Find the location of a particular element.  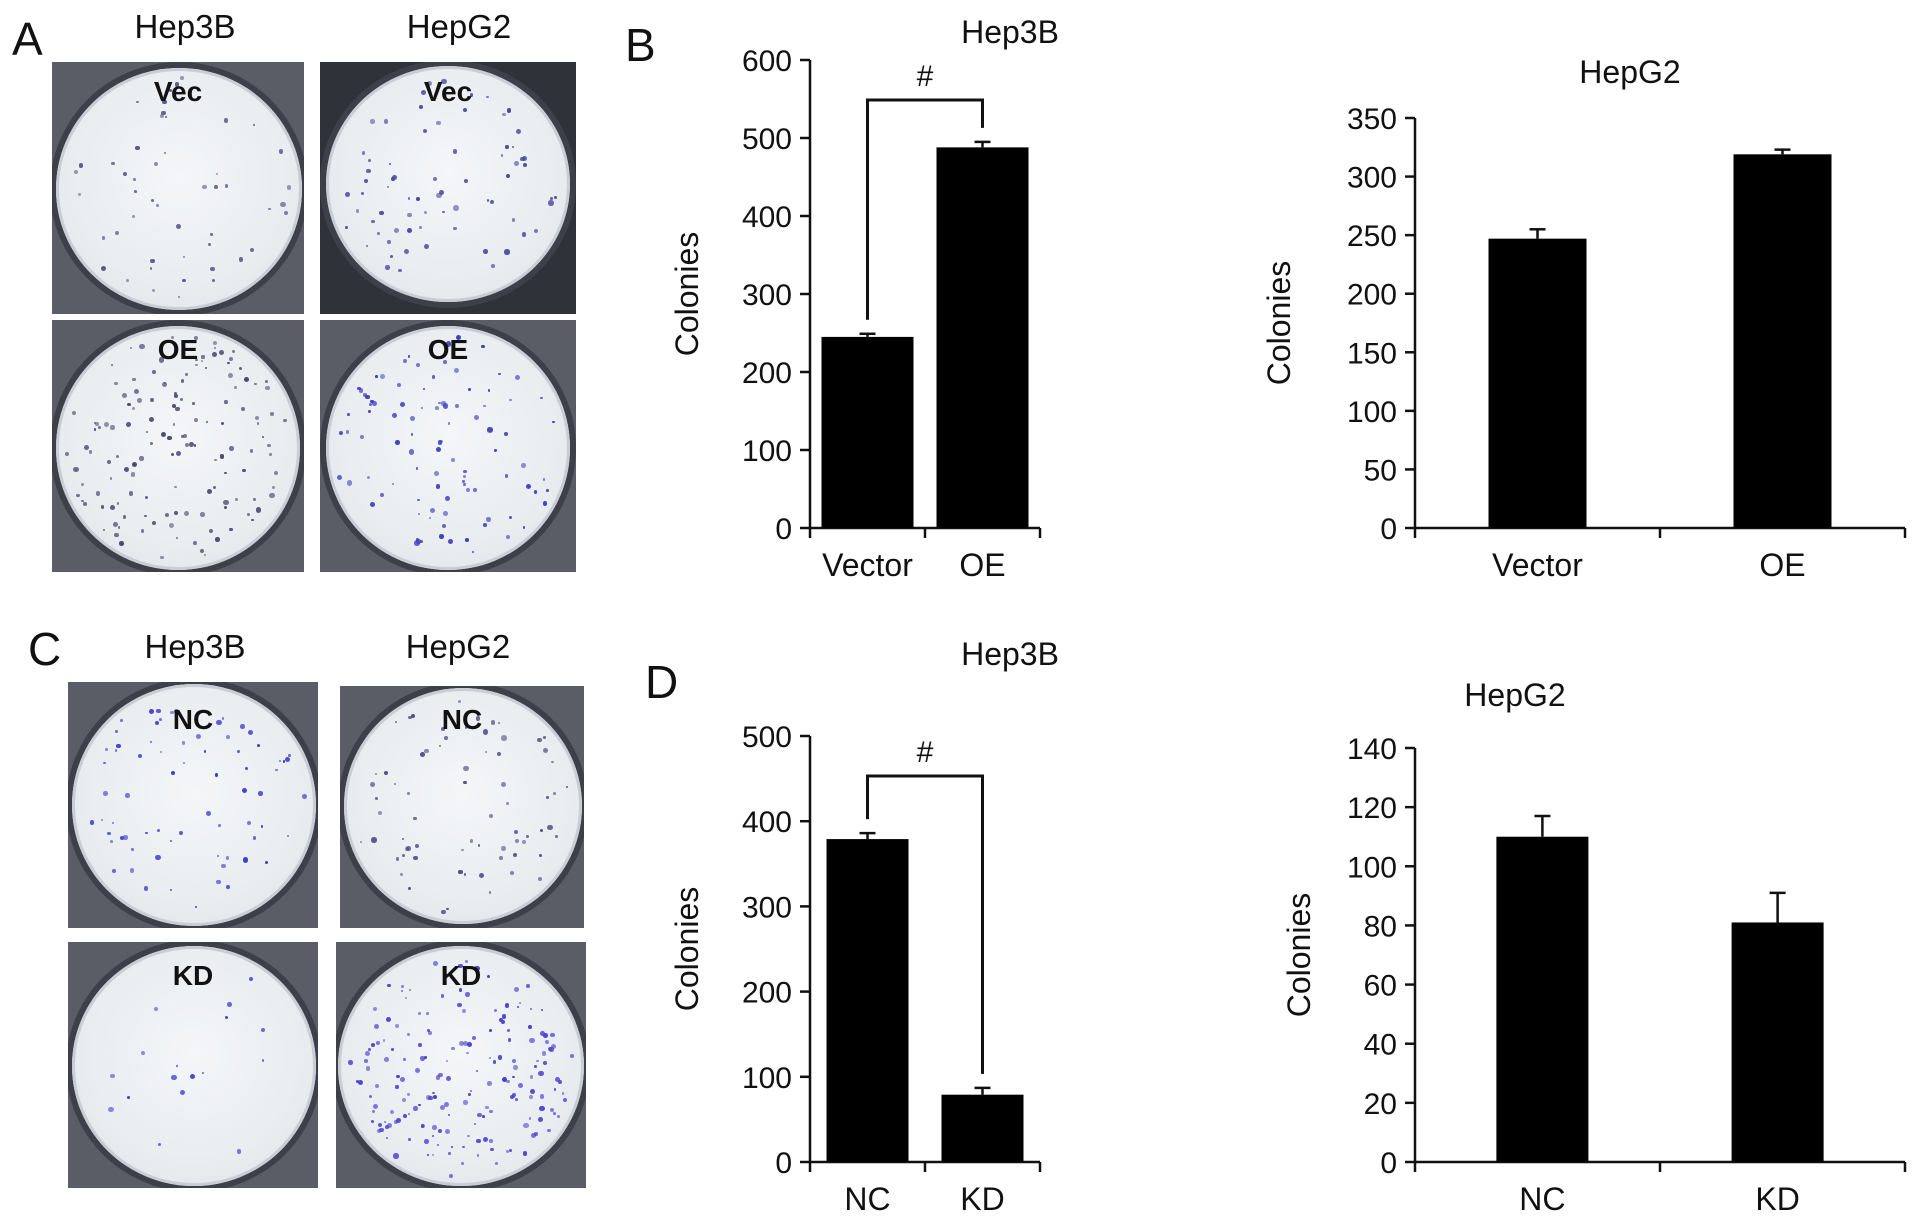

x-tick-label: KD is located at coordinates (982, 1199).